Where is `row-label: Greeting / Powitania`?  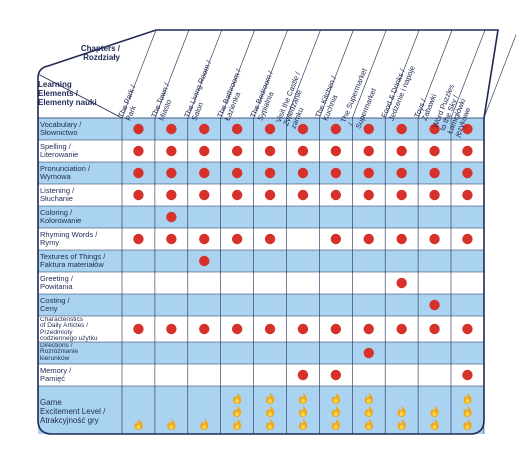
row-label: Greeting / Powitania is located at coordinates (56, 283).